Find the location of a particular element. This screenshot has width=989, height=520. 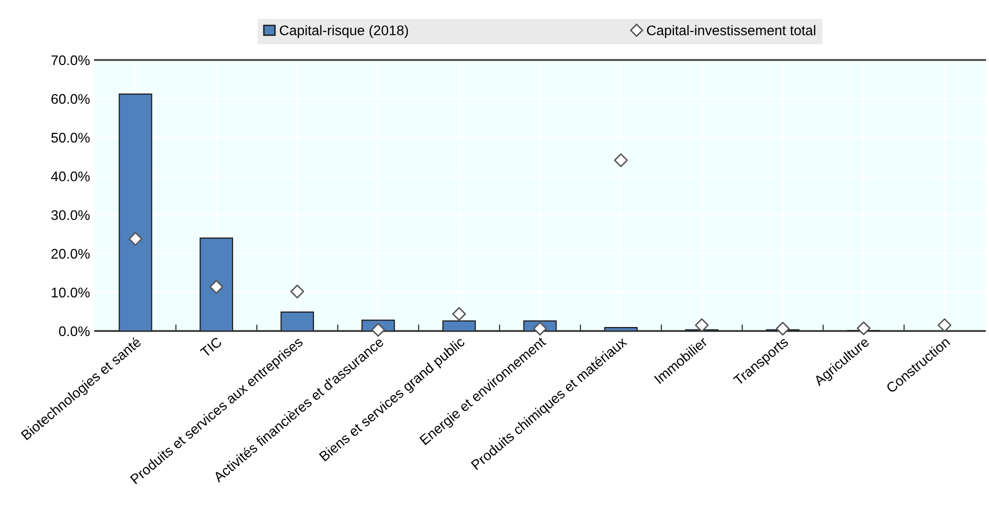

y-tick-label: 60.0% is located at coordinates (70, 99).